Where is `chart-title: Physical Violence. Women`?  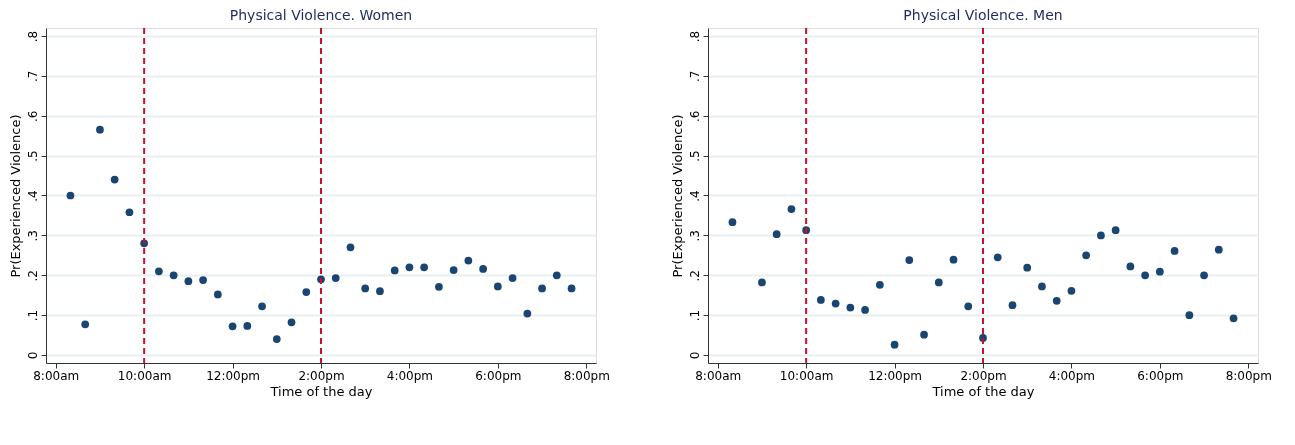 chart-title: Physical Violence. Women is located at coordinates (321, 15).